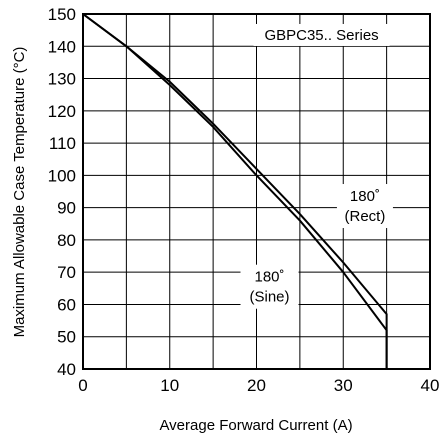  Describe the element at coordinates (66, 272) in the screenshot. I see `y-tick-label: 70` at that location.